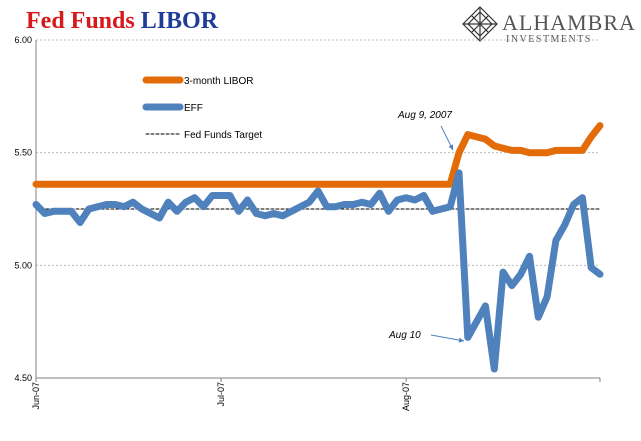  What do you see at coordinates (404, 335) in the screenshot?
I see `annotation-label: Aug 10` at bounding box center [404, 335].